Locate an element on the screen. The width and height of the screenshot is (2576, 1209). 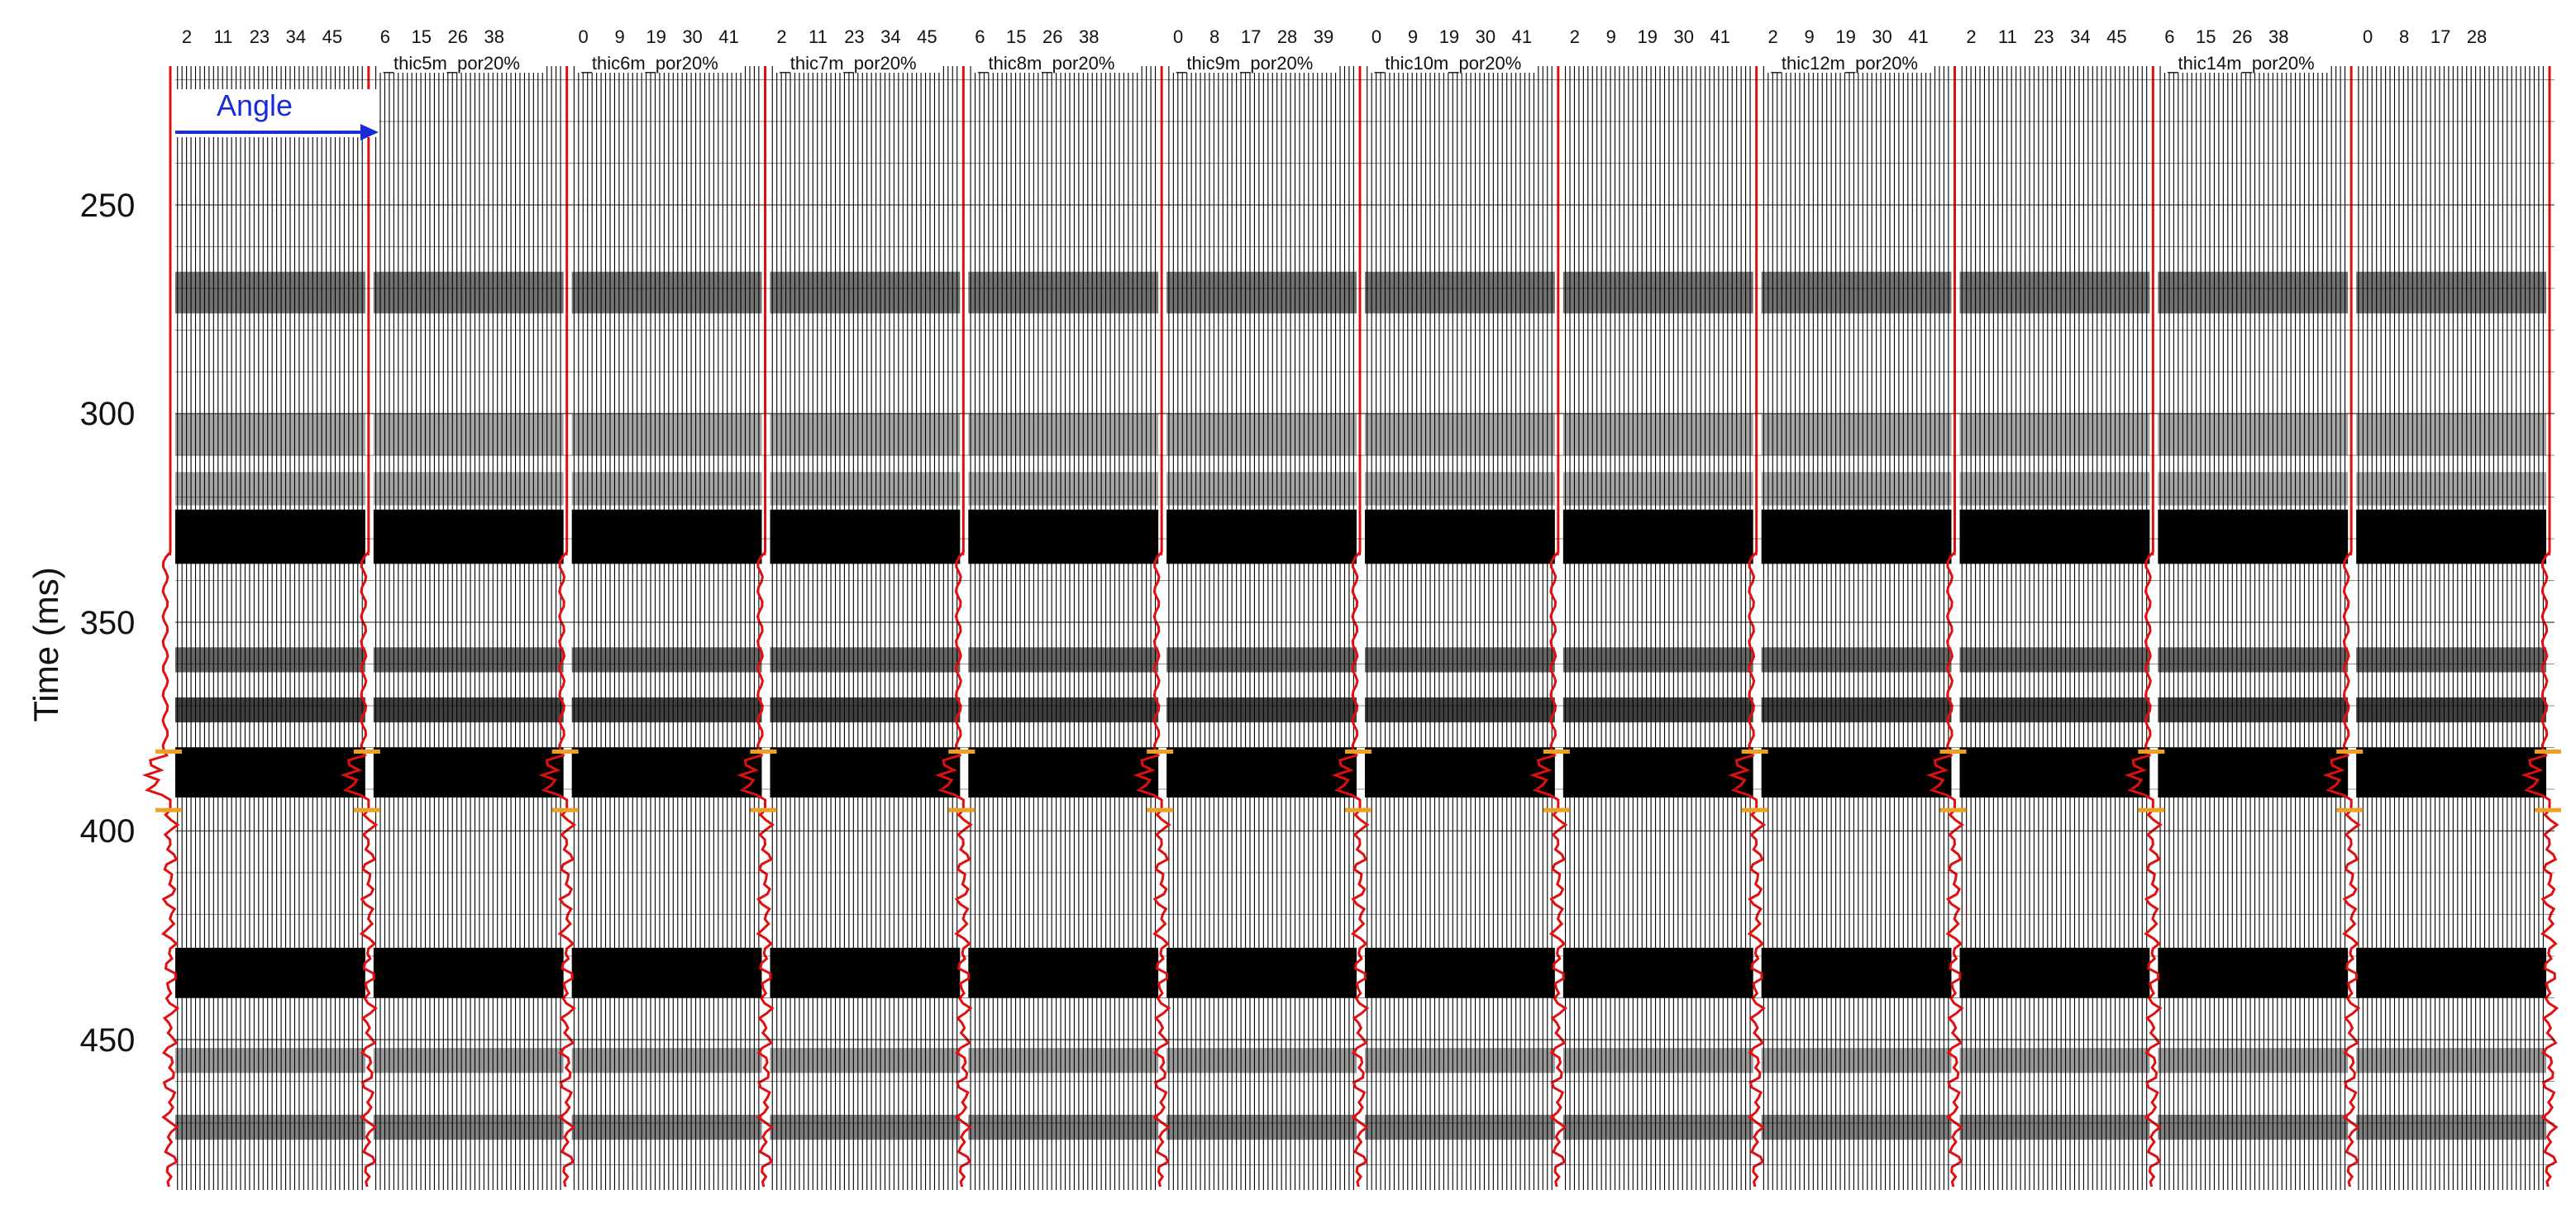
panel-label: _thic9m_por20% is located at coordinates (1244, 63).